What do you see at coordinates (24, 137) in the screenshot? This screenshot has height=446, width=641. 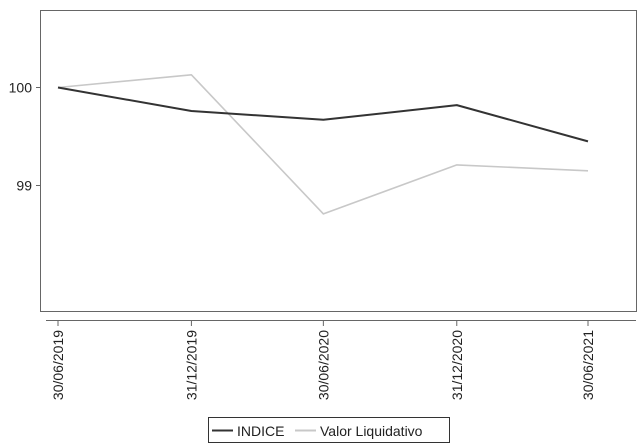 I see `y-axis: 99 100` at bounding box center [24, 137].